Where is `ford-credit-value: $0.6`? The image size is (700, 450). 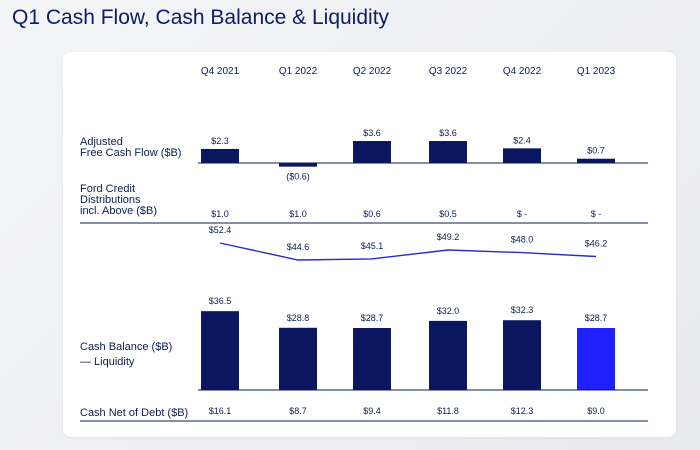 ford-credit-value: $0.6 is located at coordinates (372, 214).